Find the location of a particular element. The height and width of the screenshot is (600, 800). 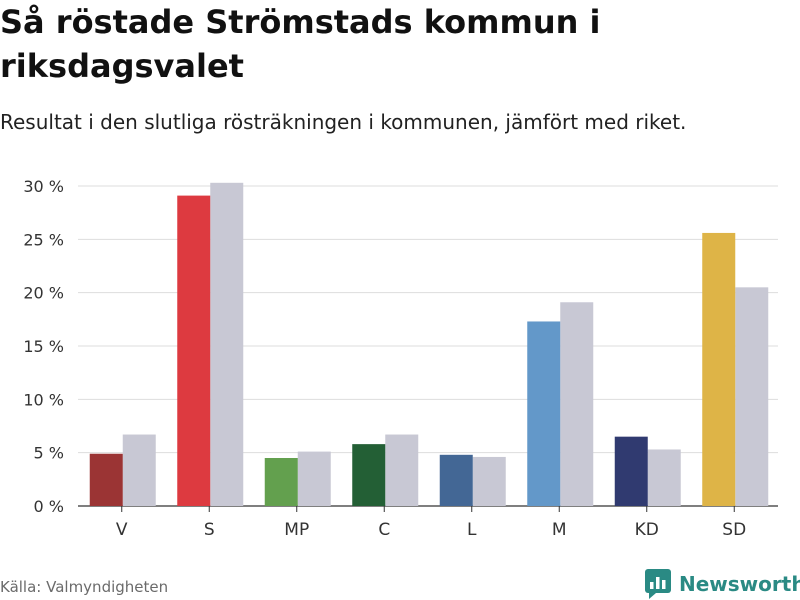

bar-riket-C is located at coordinates (402, 470).